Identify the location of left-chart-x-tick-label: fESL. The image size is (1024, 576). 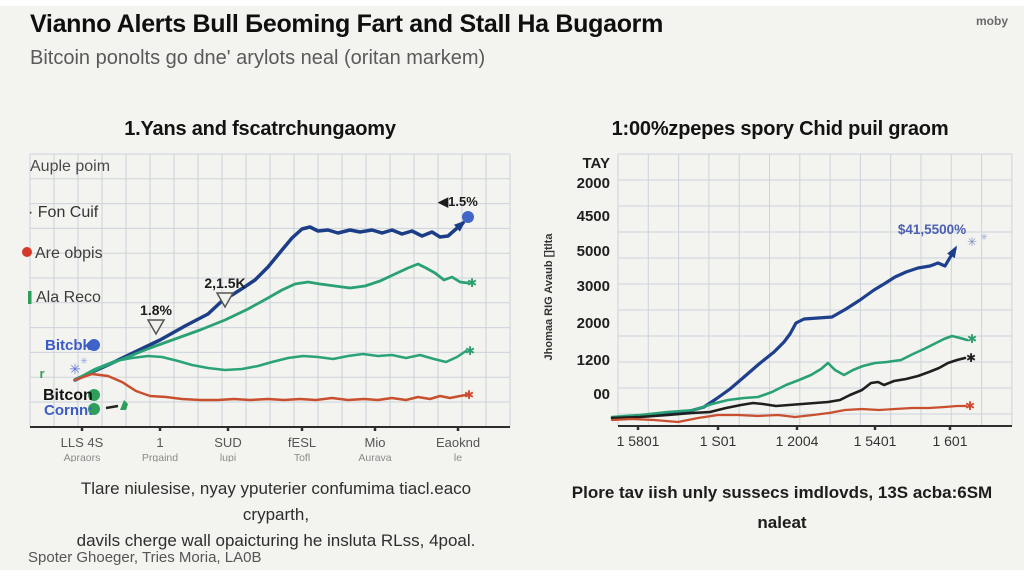
(302, 442).